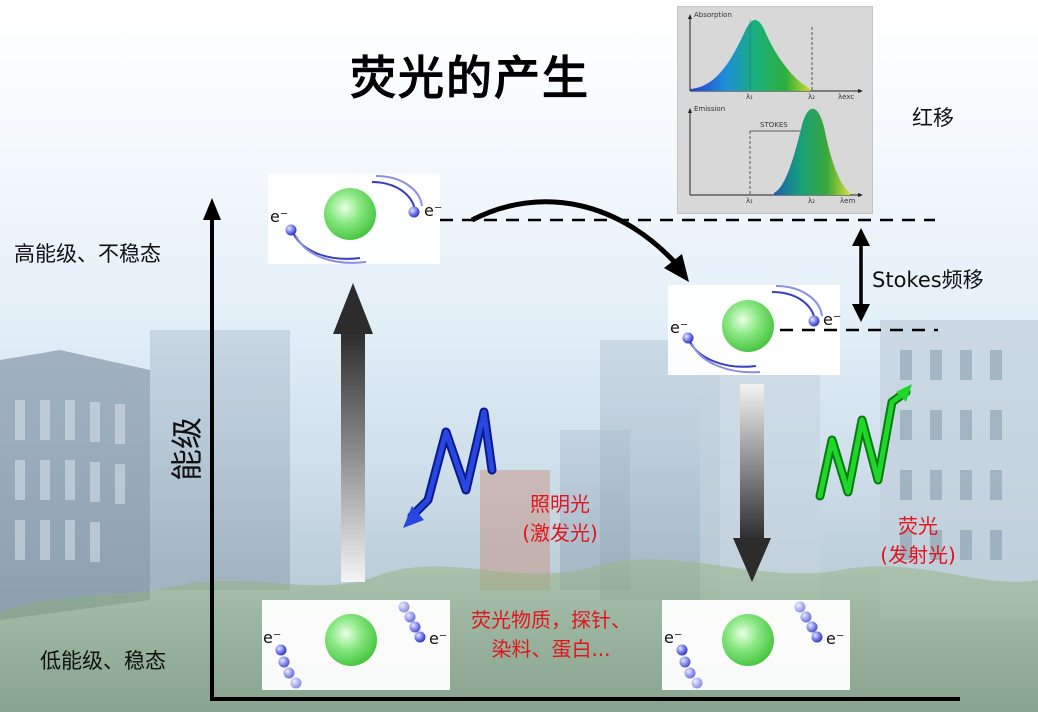 This screenshot has width=1038, height=712. Describe the element at coordinates (560, 519) in the screenshot. I see `excitation-light-label: 照明光 (激发光)` at that location.